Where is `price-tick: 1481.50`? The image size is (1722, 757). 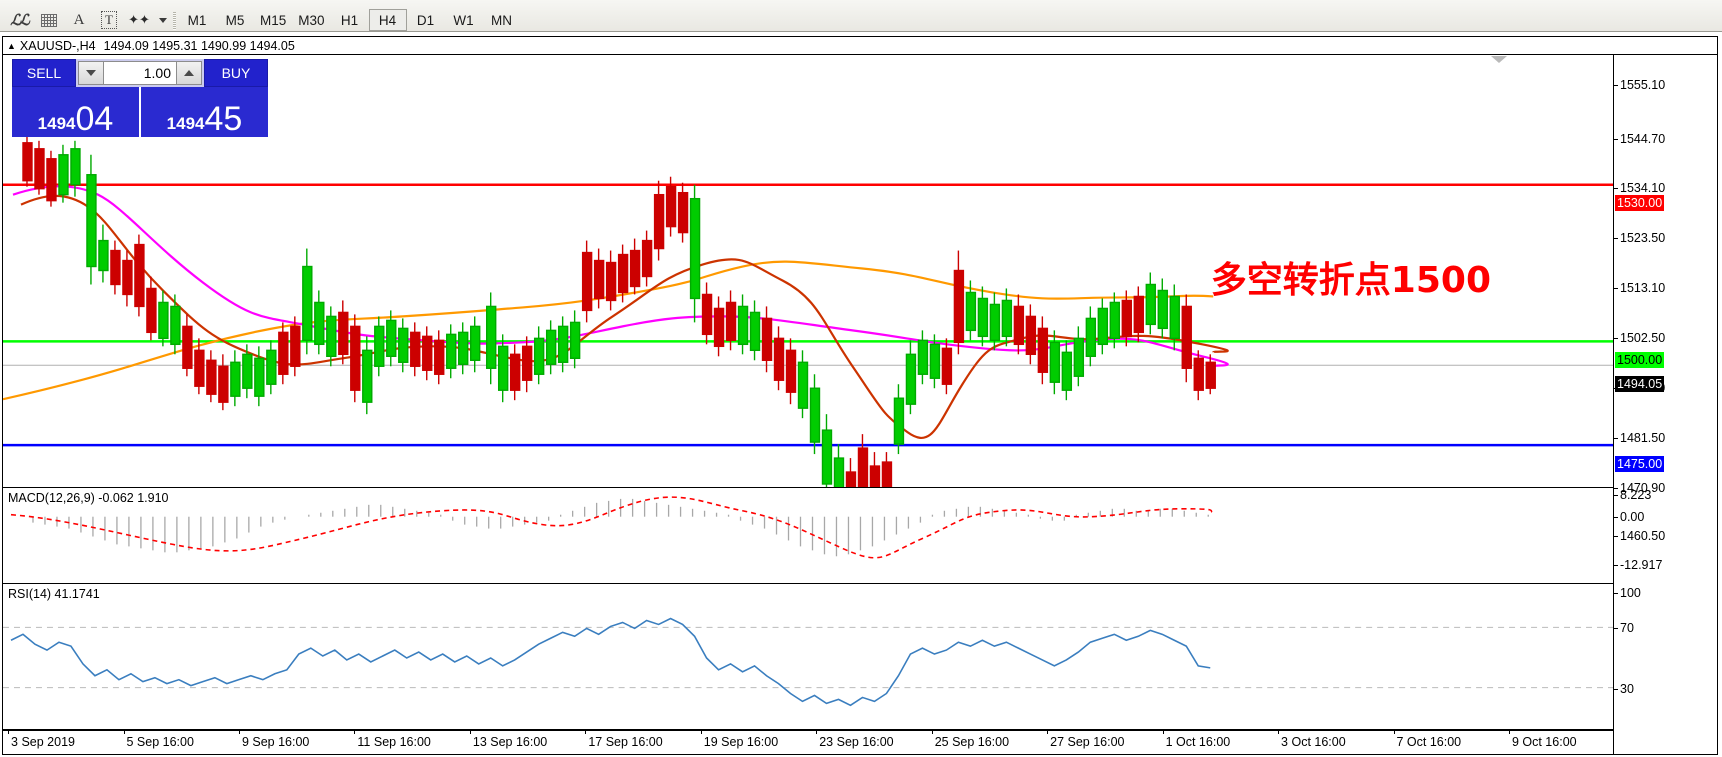
price-tick: 1481.50 is located at coordinates (1639, 438).